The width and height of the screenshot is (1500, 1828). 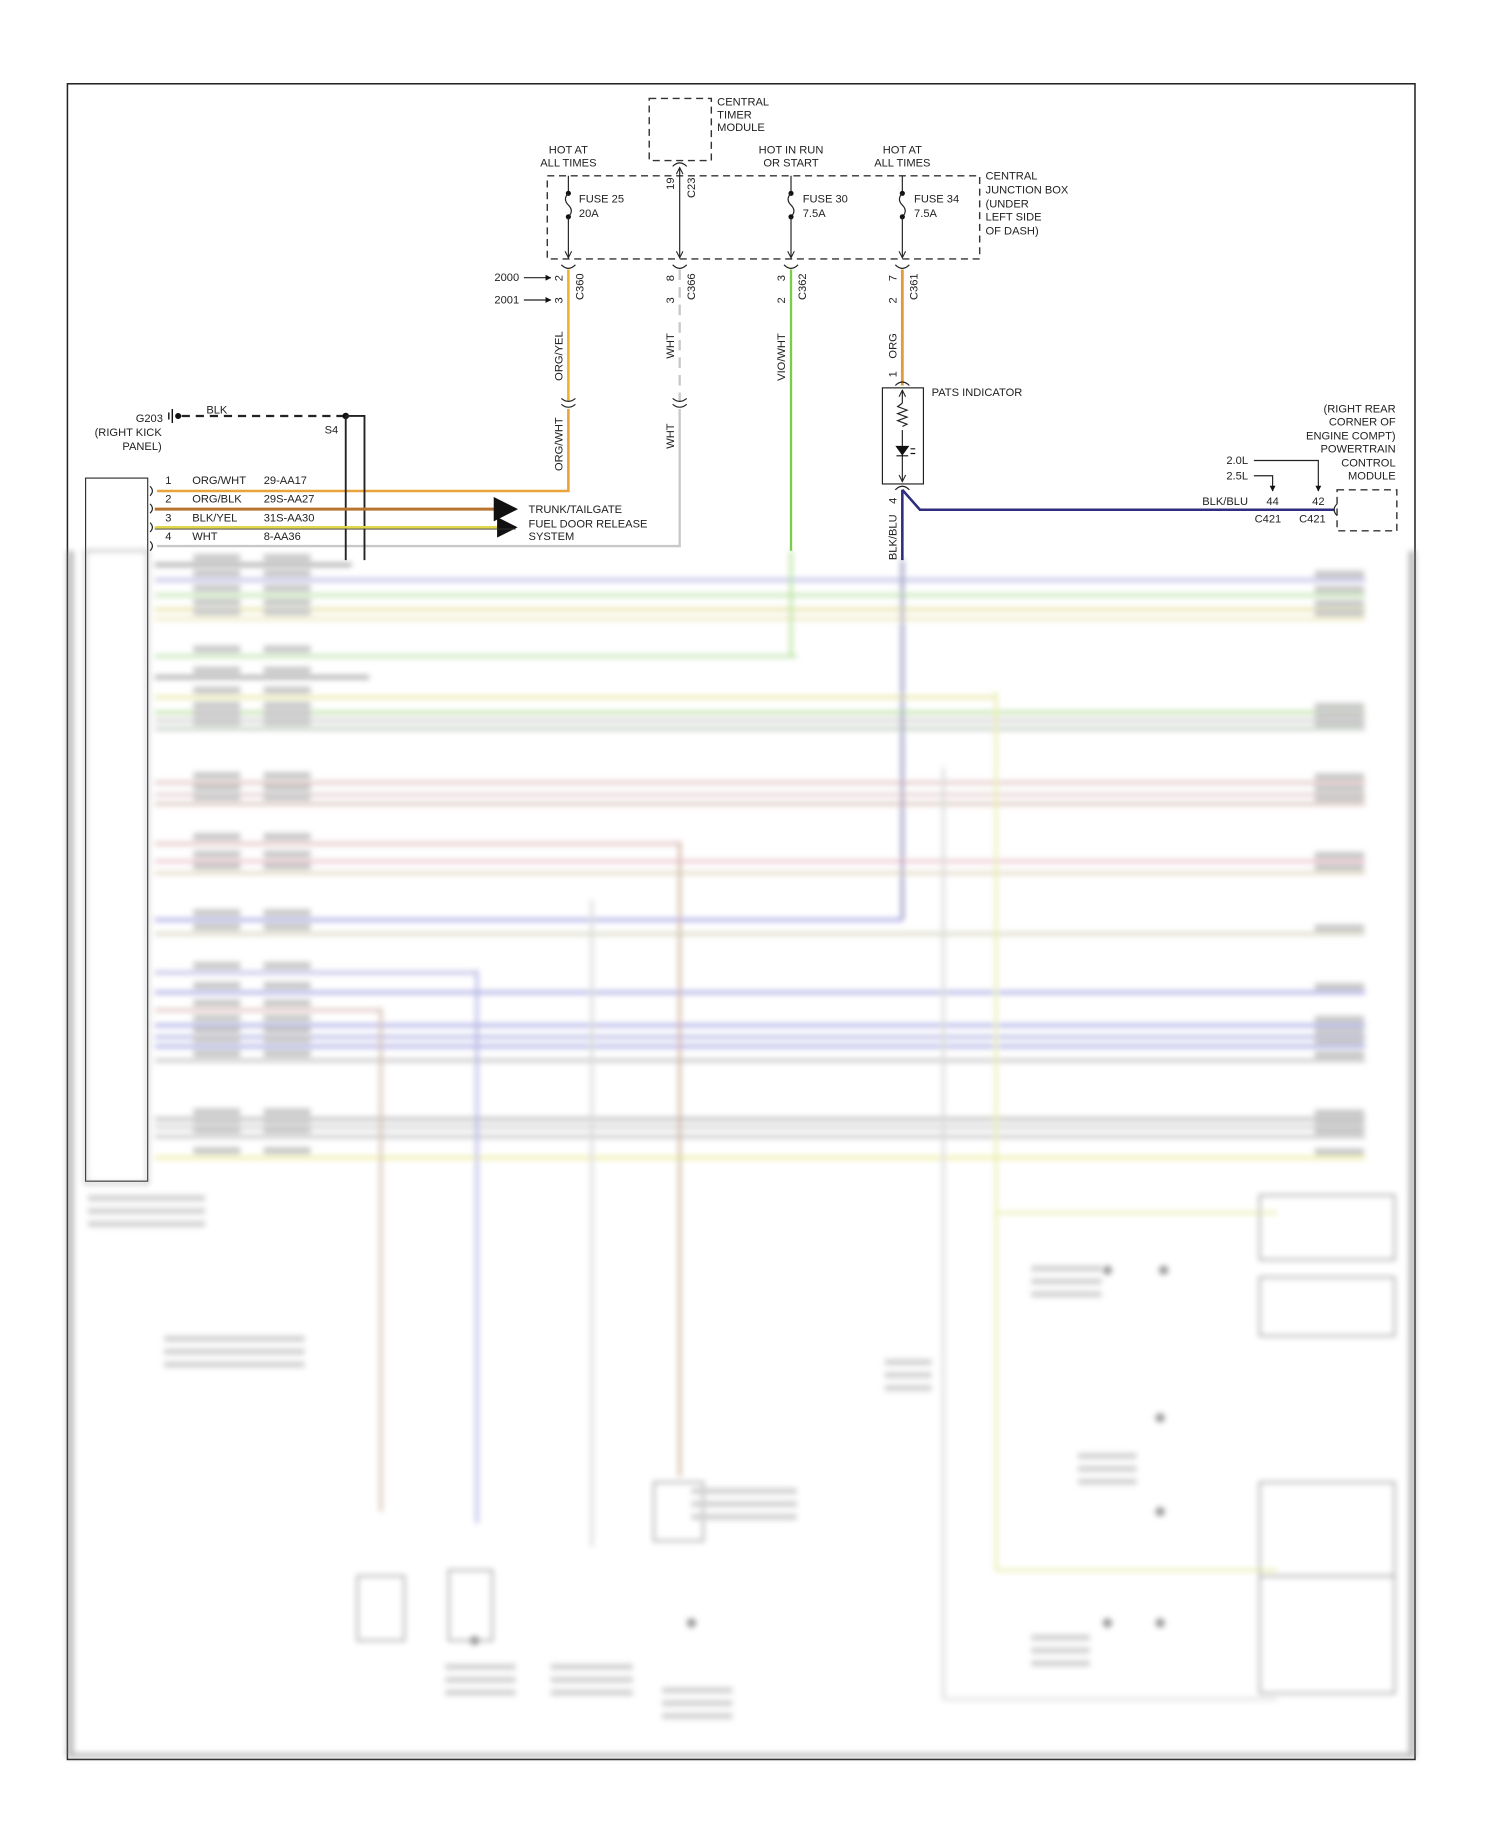 I want to click on pin-wire-color: ORG/WHT, so click(x=219, y=481).